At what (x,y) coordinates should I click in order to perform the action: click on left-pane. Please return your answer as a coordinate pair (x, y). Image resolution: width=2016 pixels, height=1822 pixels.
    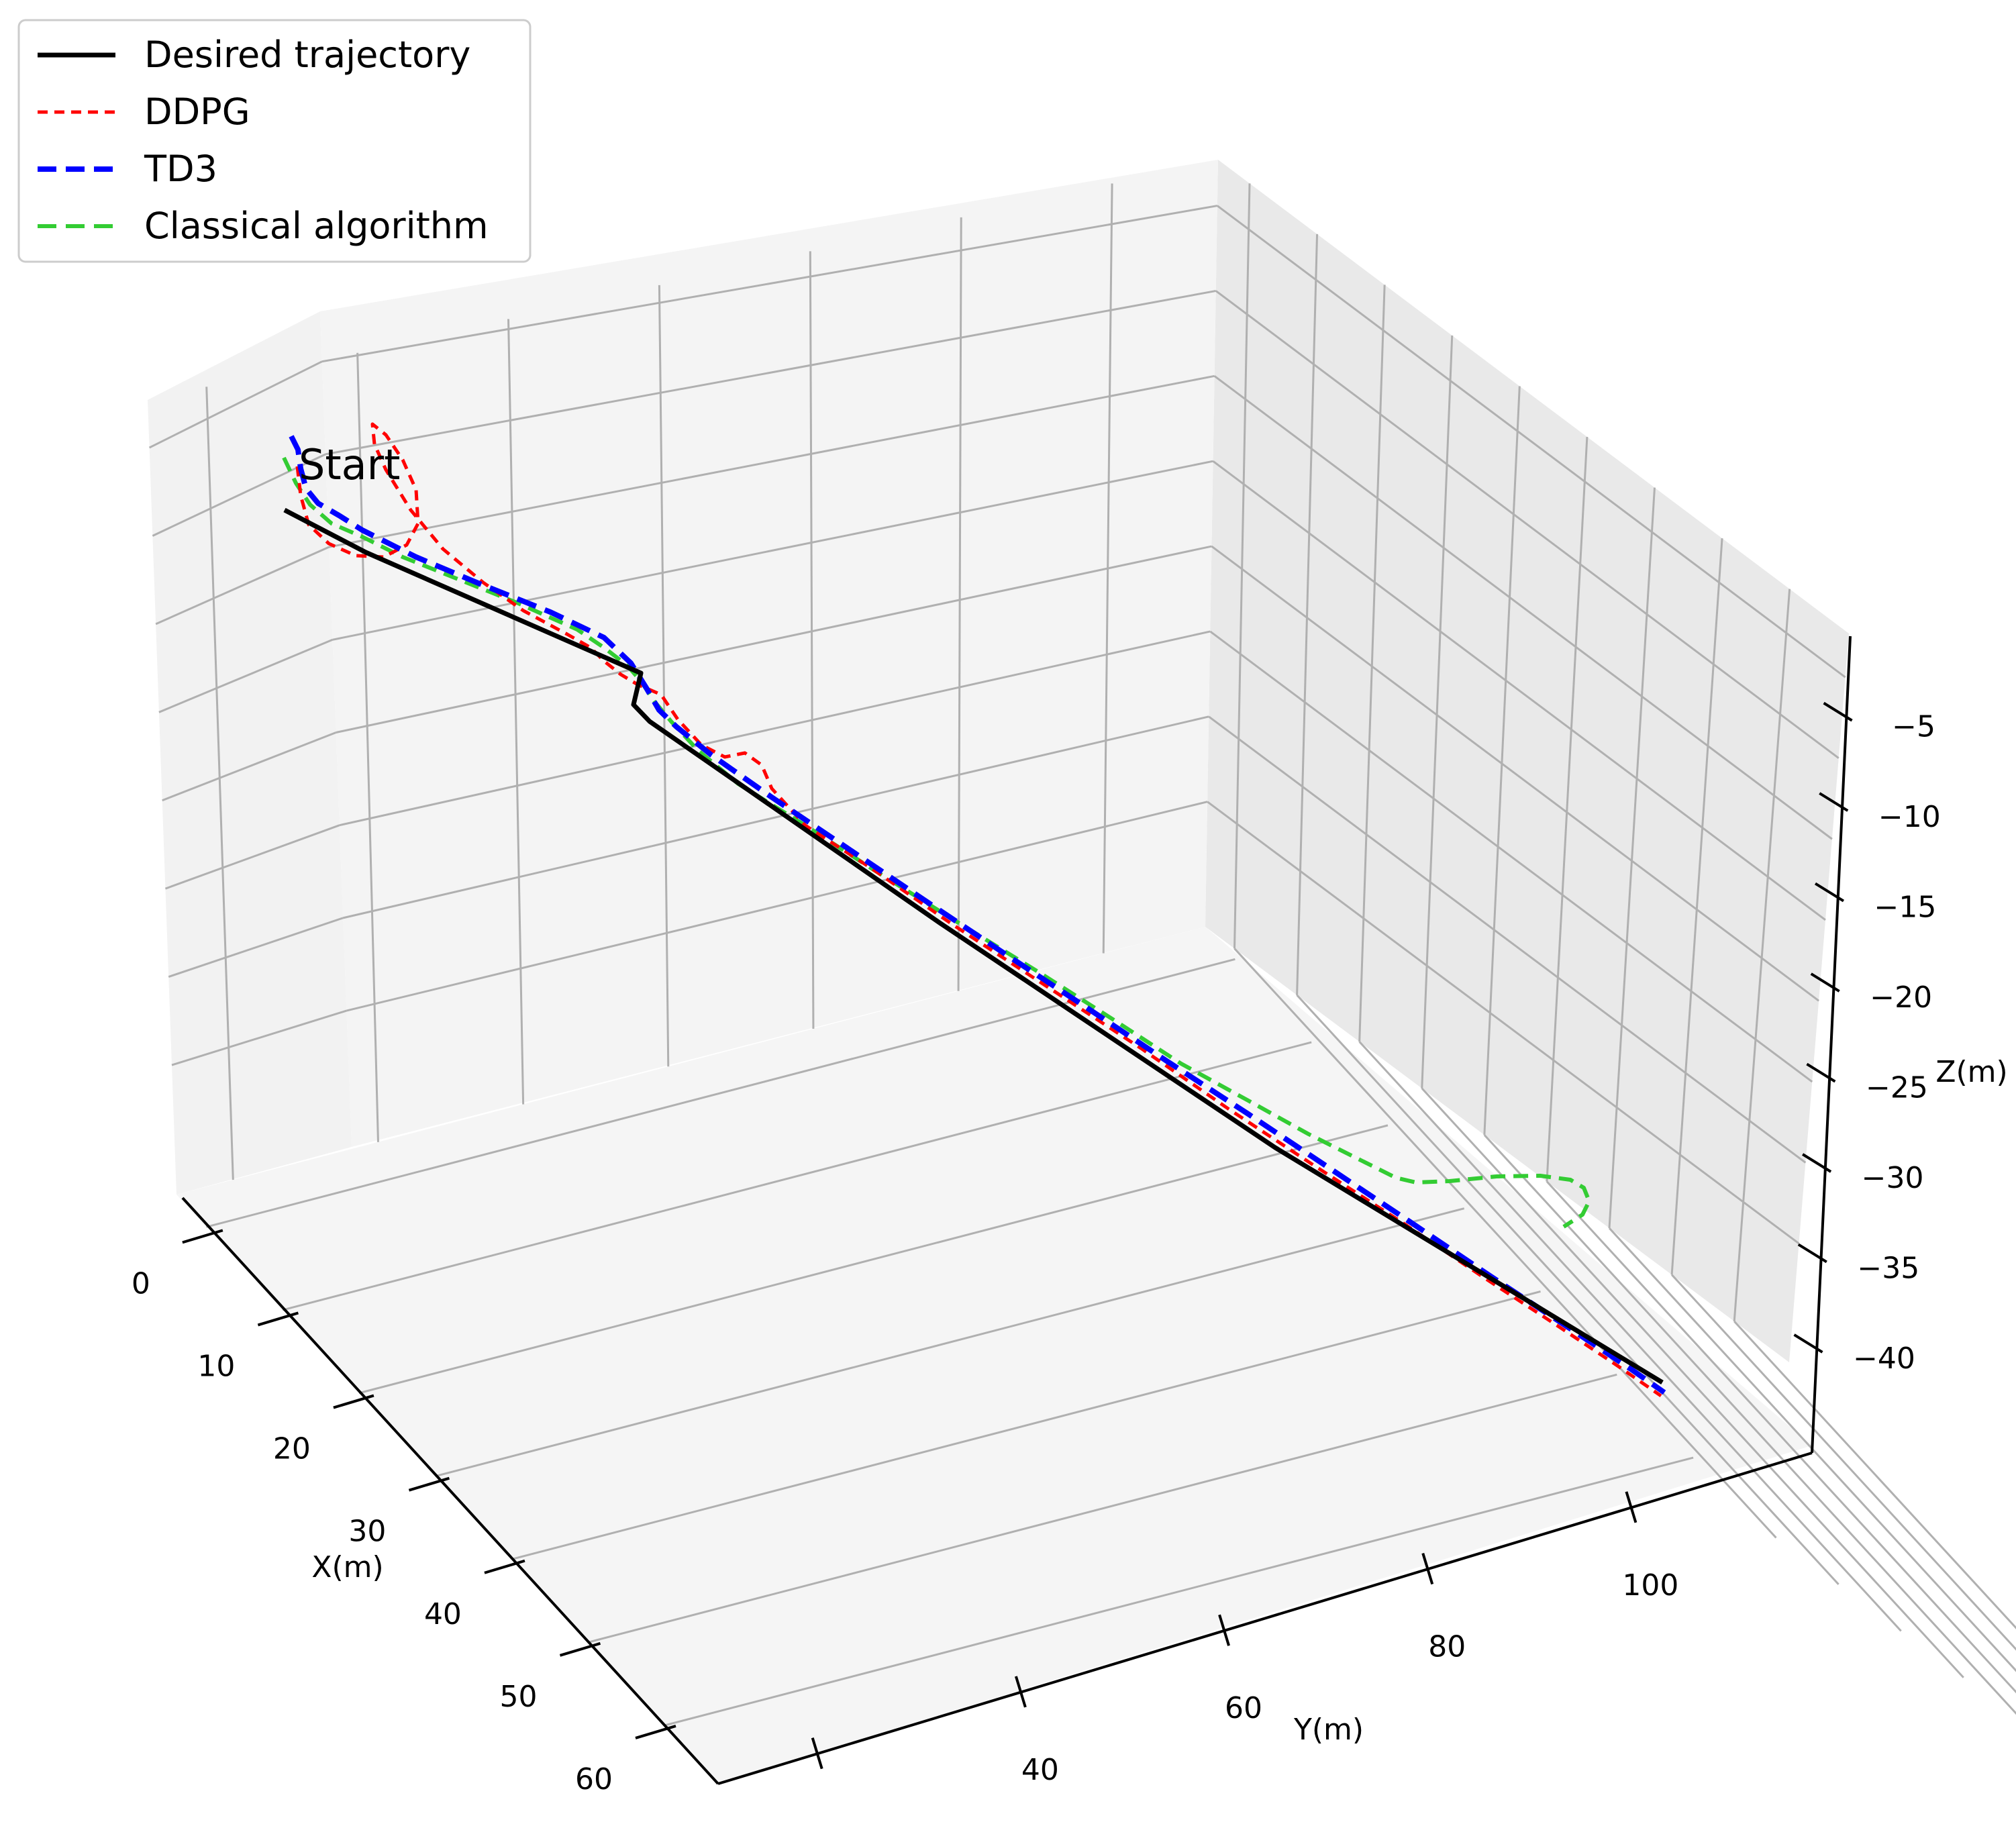
    Looking at the image, I should click on (250, 753).